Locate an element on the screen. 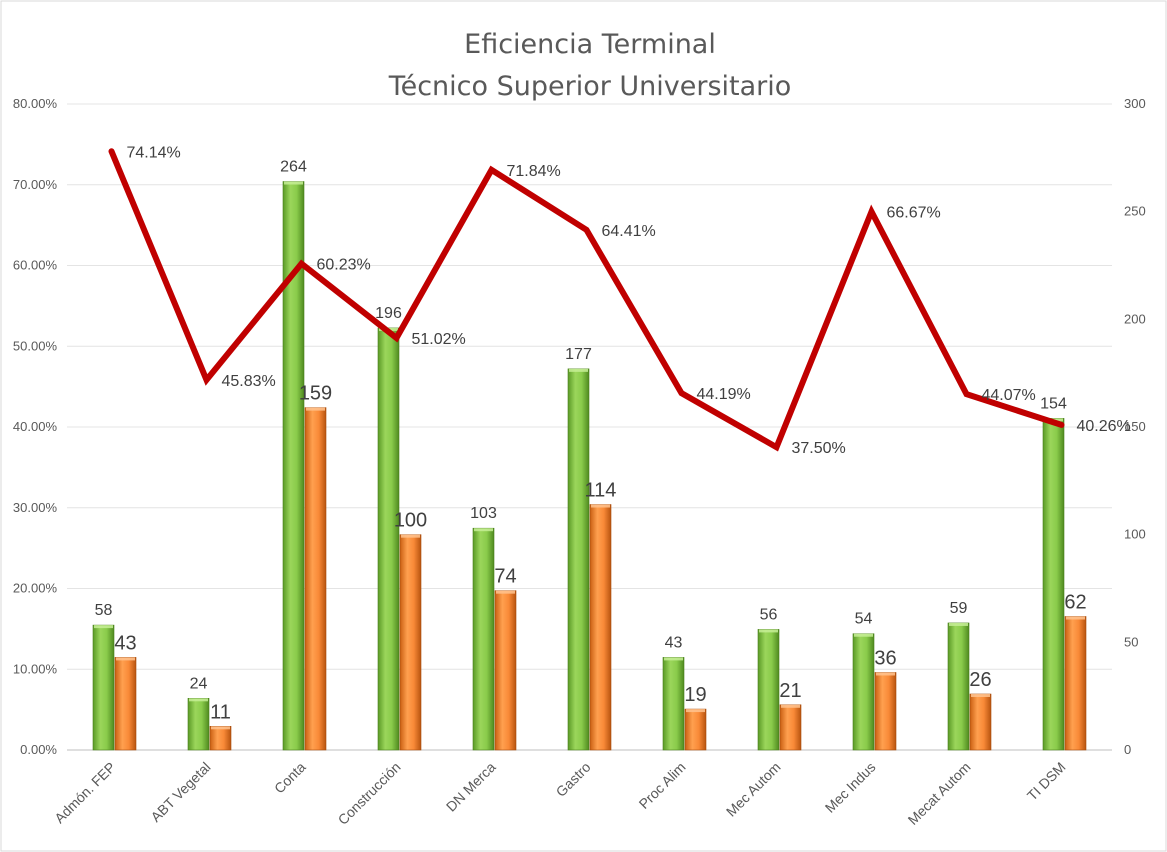 Image resolution: width=1167 pixels, height=852 pixels. y-right-tick-label: 150 is located at coordinates (1135, 426).